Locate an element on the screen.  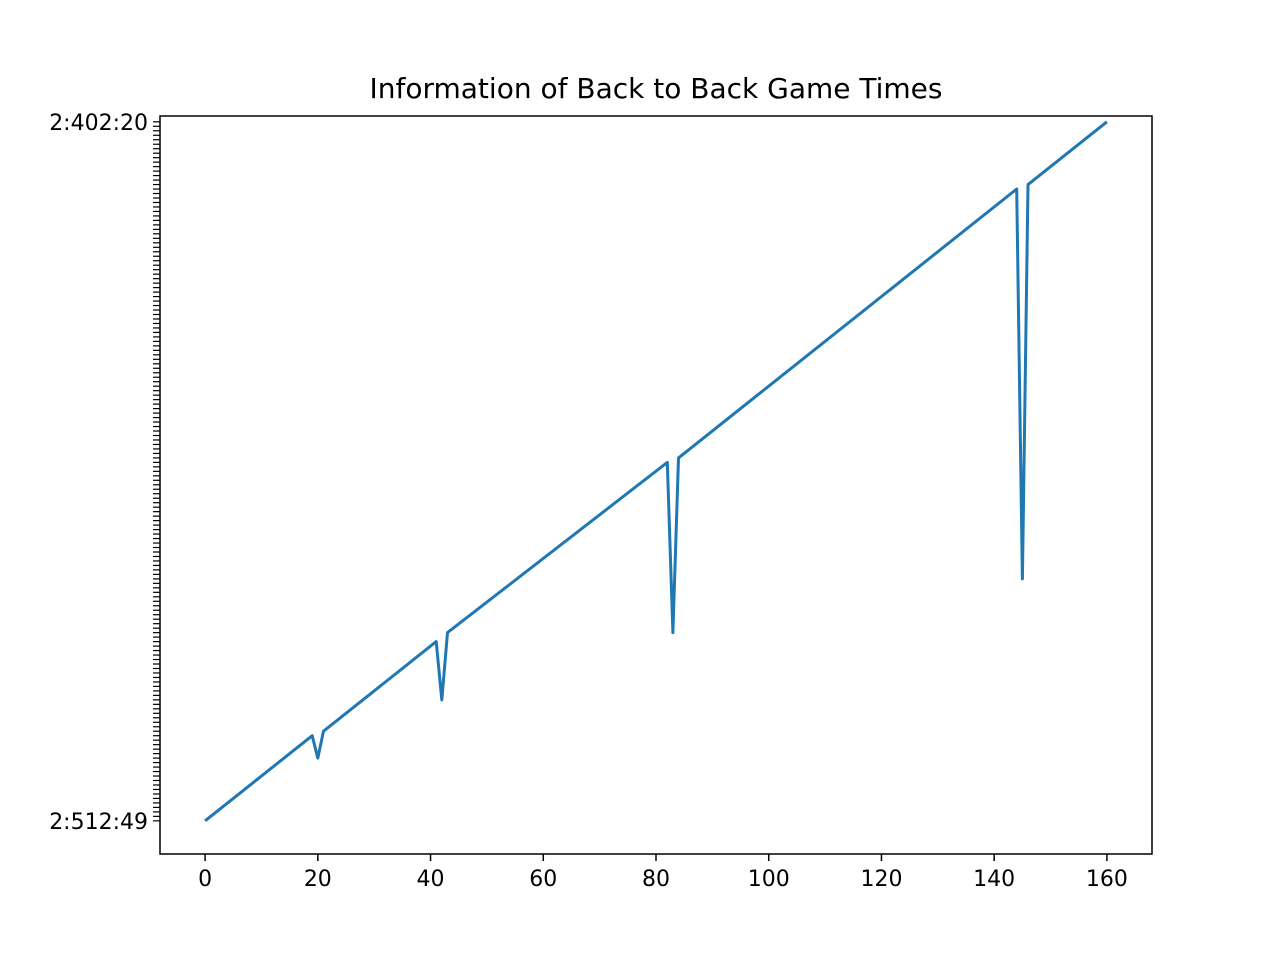
y-tick-label: 2:402:20 is located at coordinates (98, 123).